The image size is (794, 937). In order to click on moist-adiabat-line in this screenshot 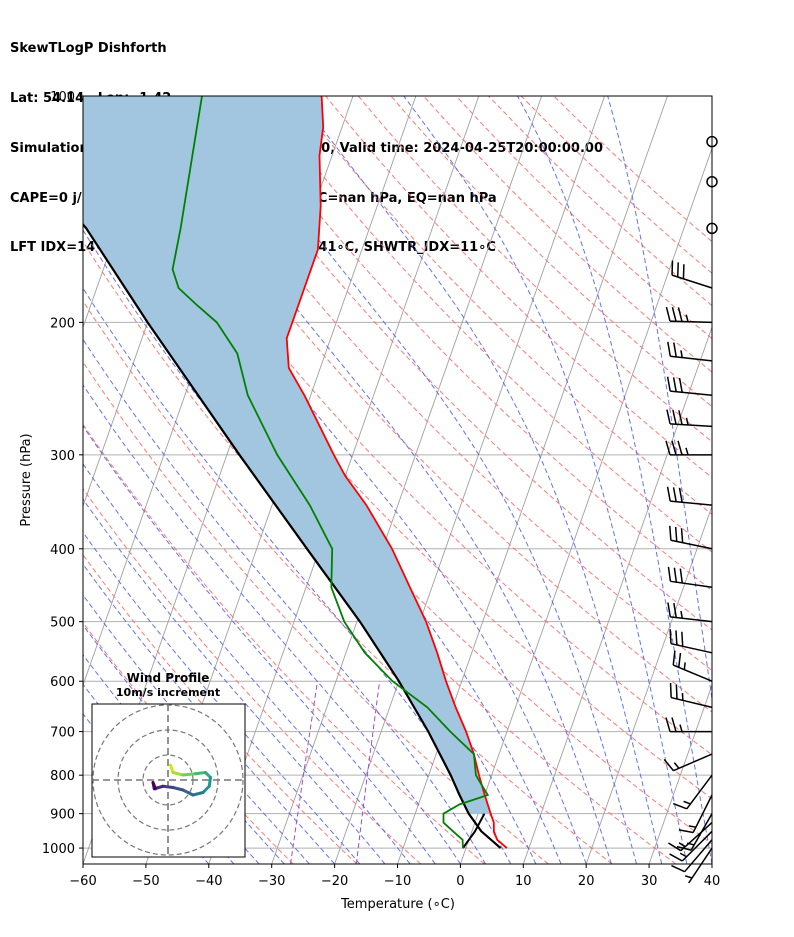, I will do `click(196, 729)`.